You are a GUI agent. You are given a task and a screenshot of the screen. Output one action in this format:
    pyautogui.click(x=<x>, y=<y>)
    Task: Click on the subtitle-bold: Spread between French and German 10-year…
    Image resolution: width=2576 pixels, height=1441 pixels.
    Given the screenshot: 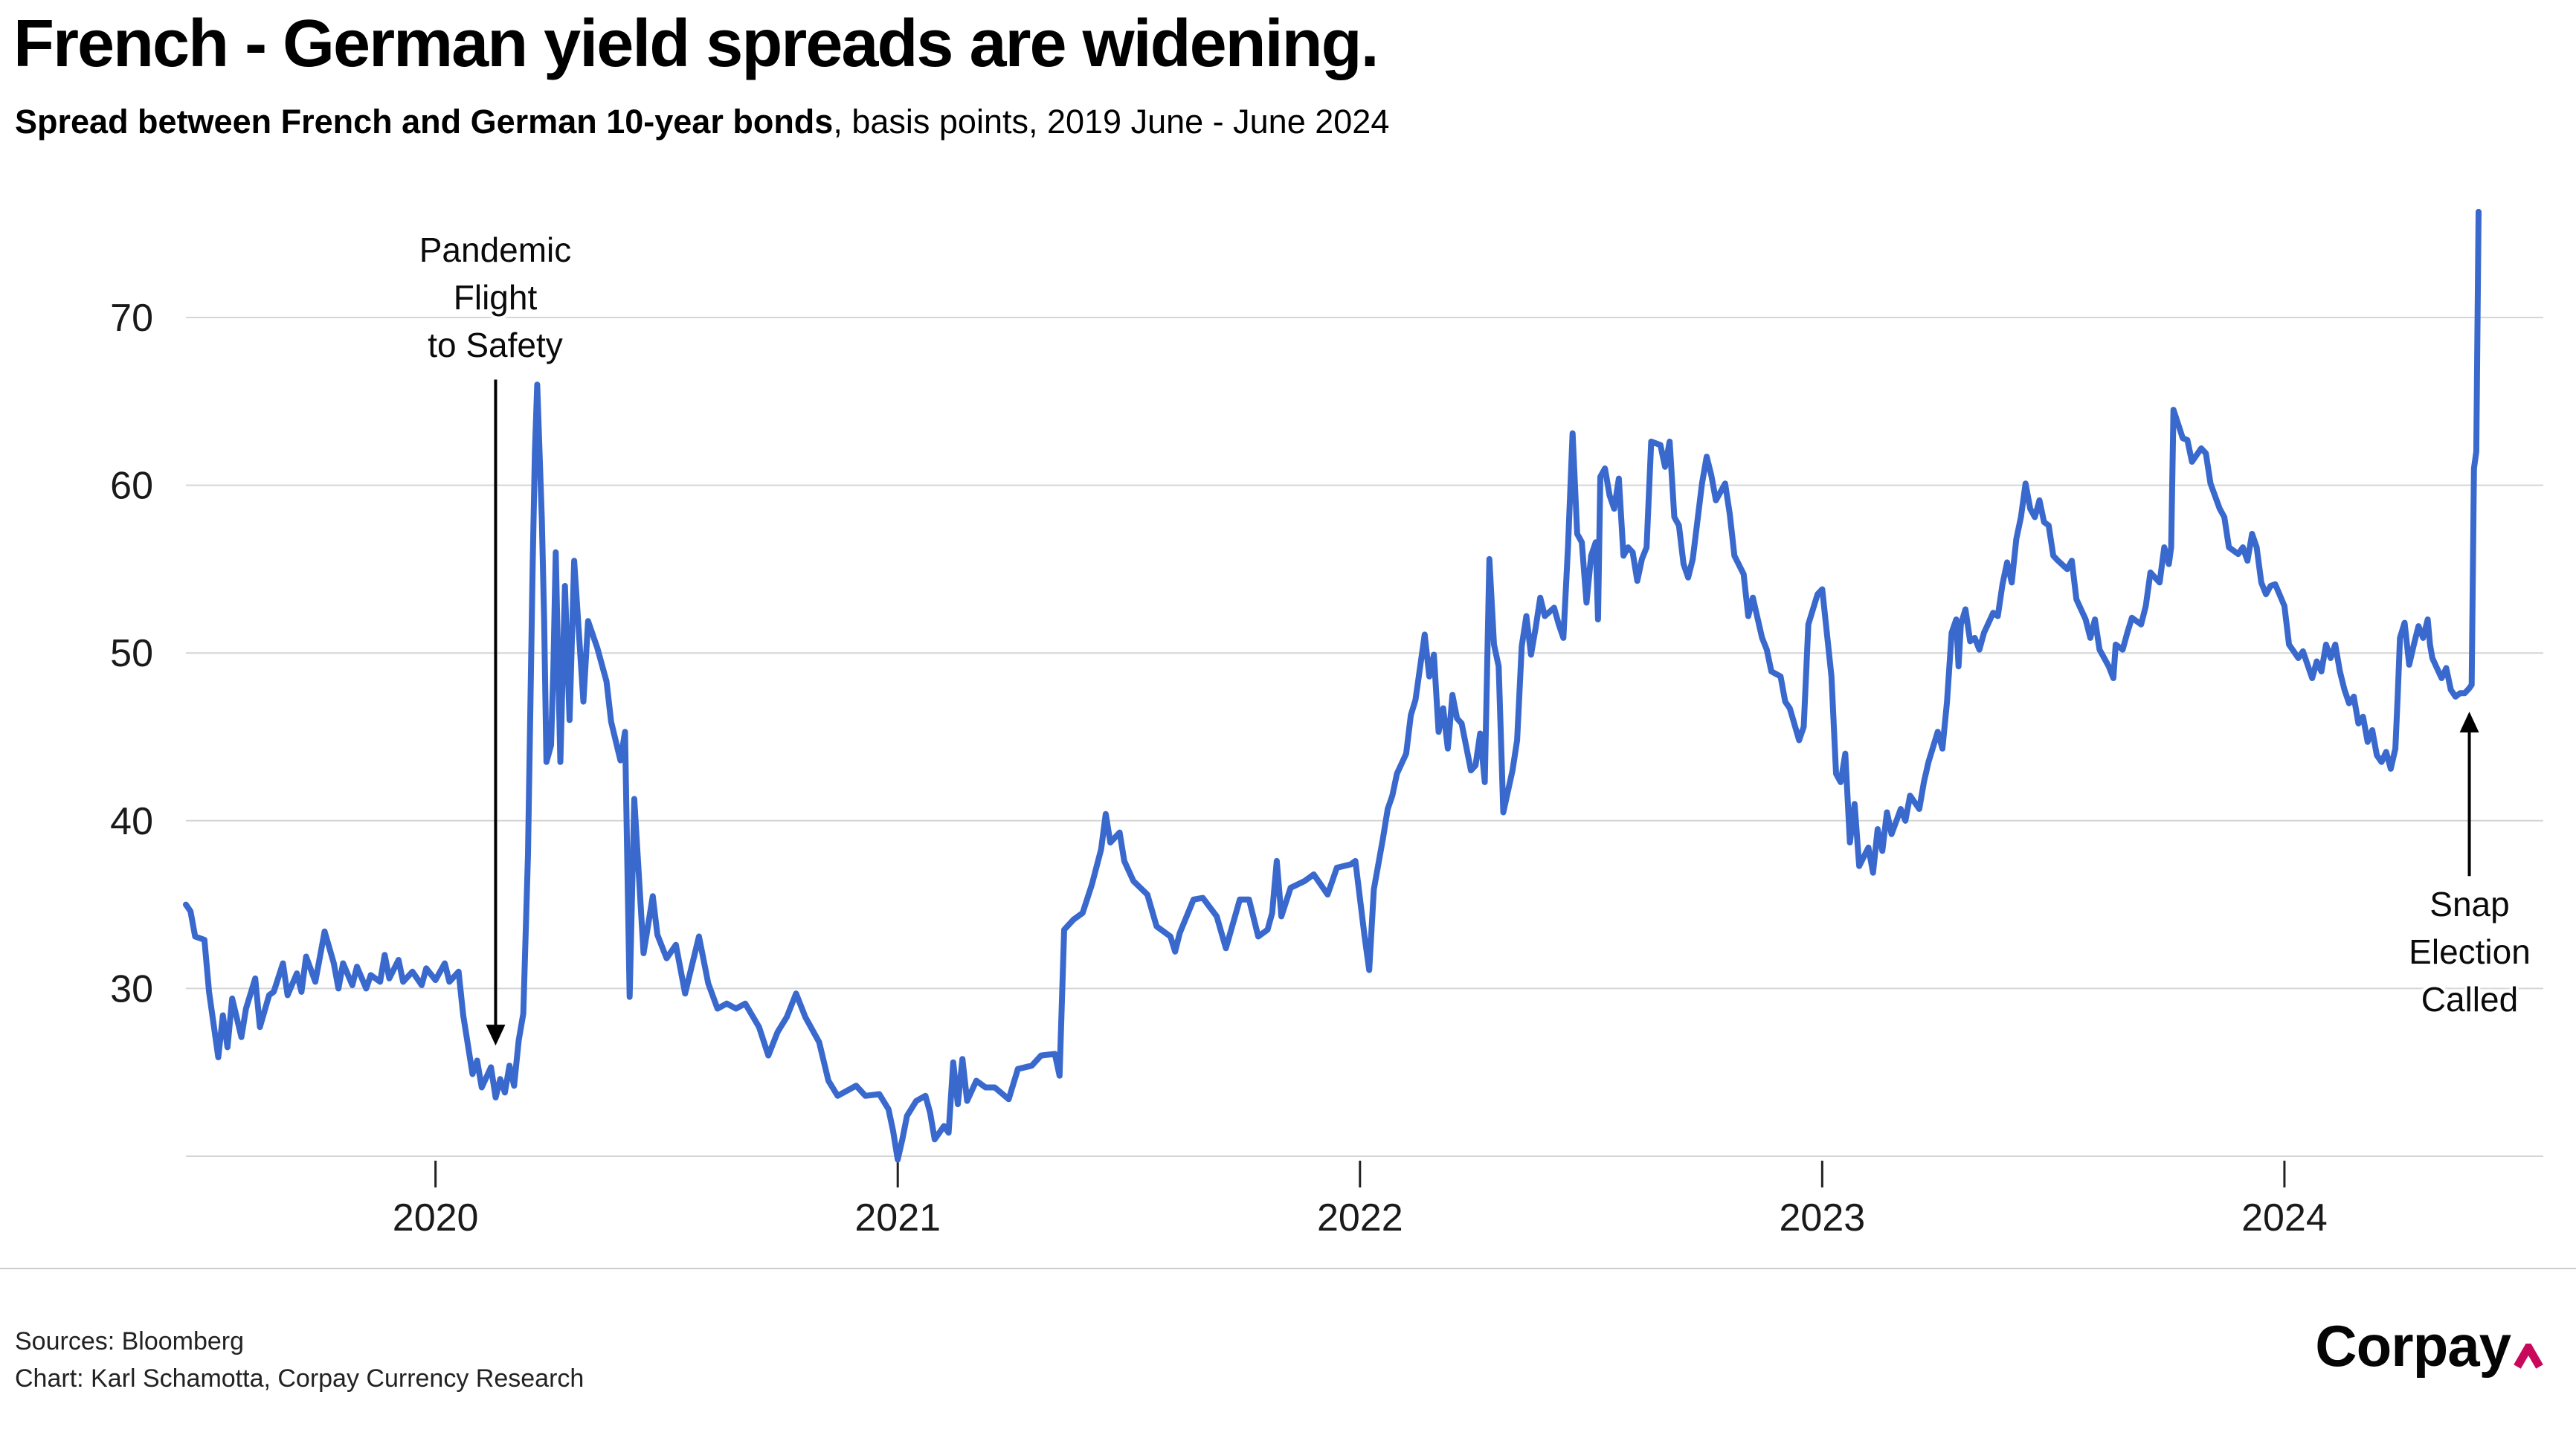 What is the action you would take?
    pyautogui.click(x=424, y=122)
    